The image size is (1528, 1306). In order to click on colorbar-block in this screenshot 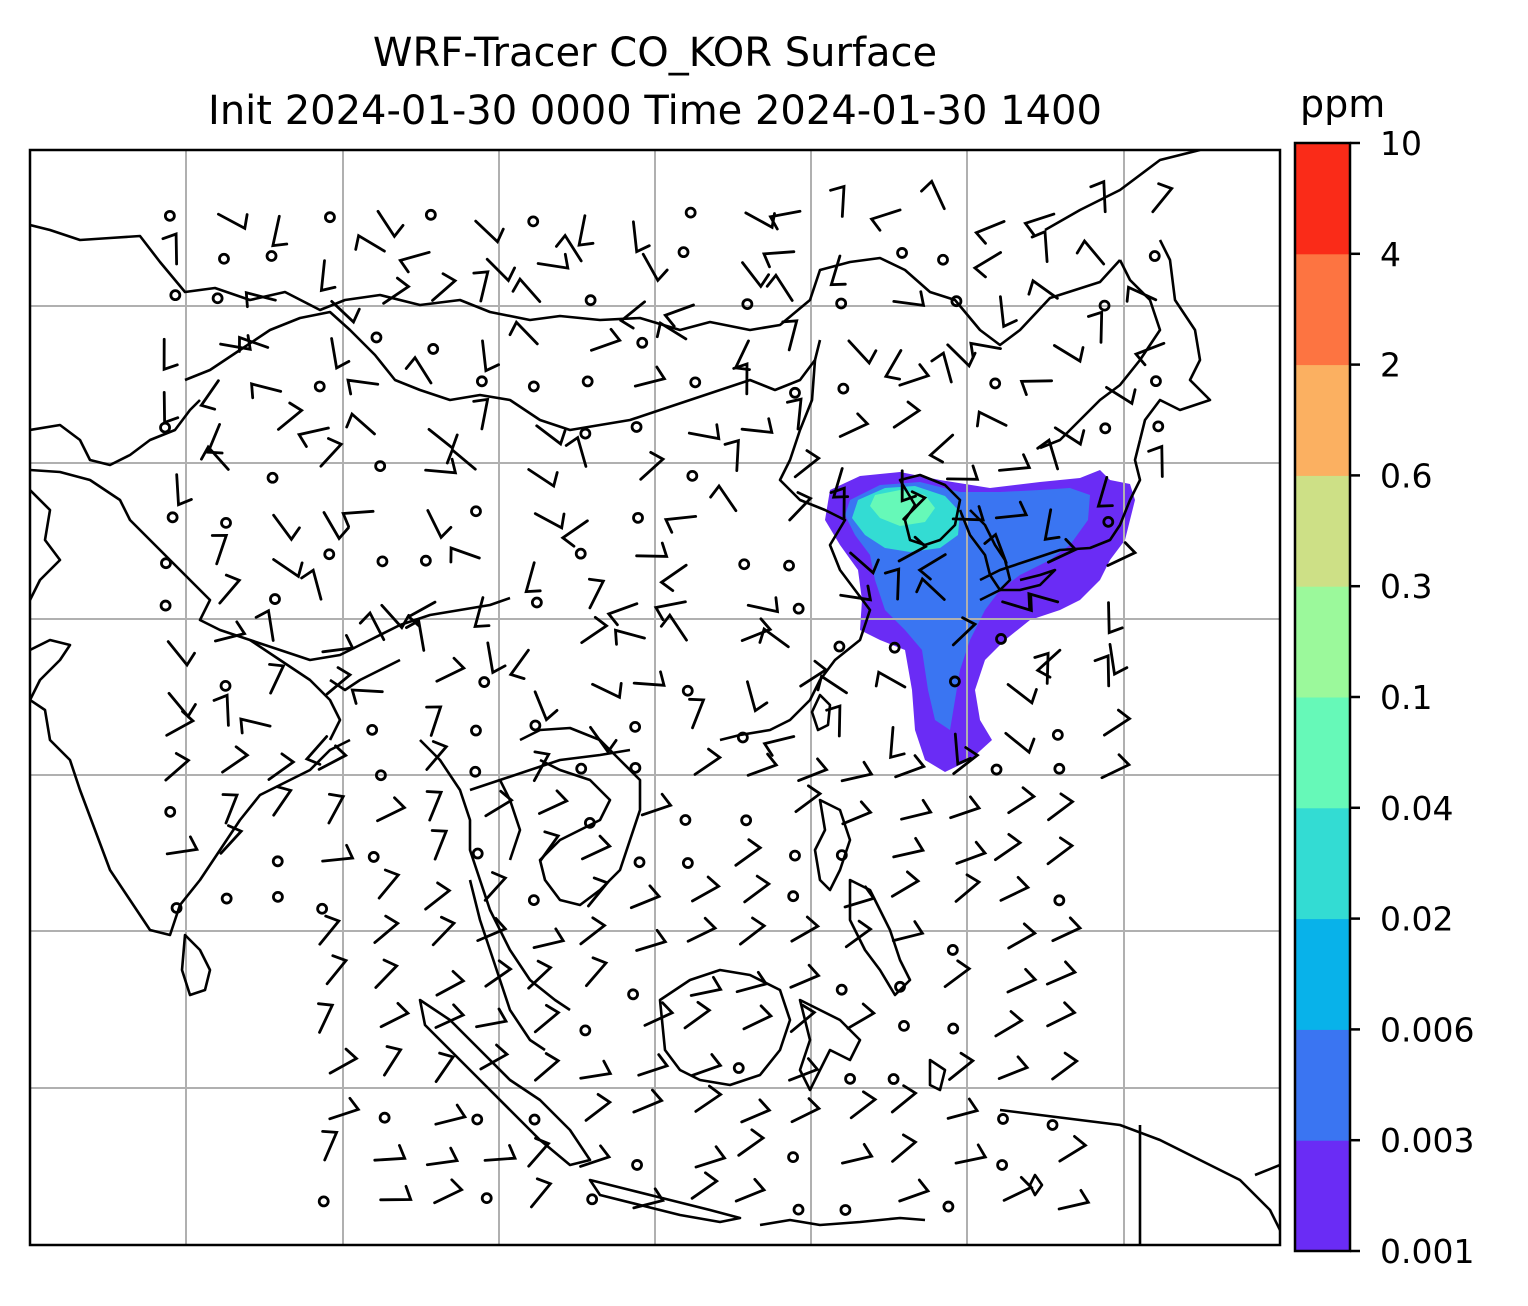, I will do `click(1322, 753)`.